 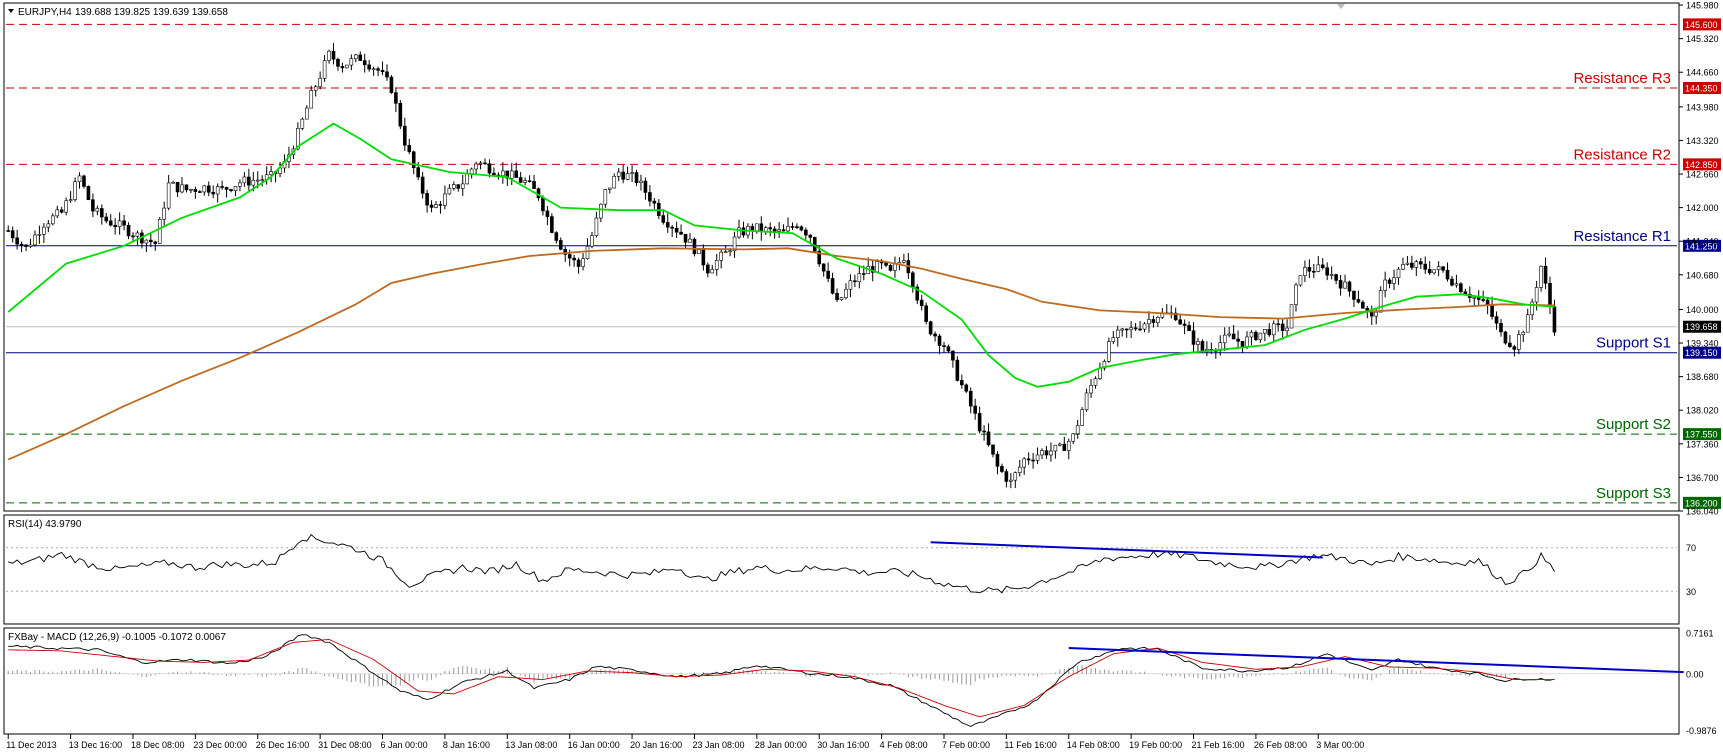 What do you see at coordinates (781, 678) in the screenshot?
I see `macd-signal-line` at bounding box center [781, 678].